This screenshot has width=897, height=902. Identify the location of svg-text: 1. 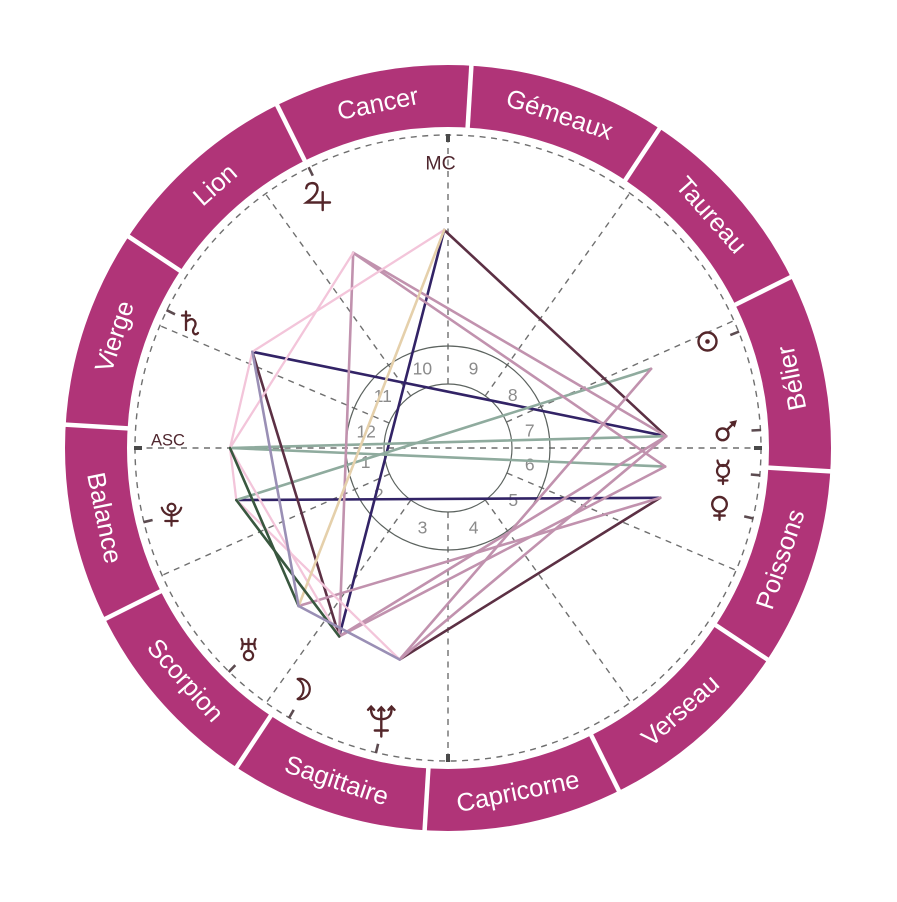
(366, 462).